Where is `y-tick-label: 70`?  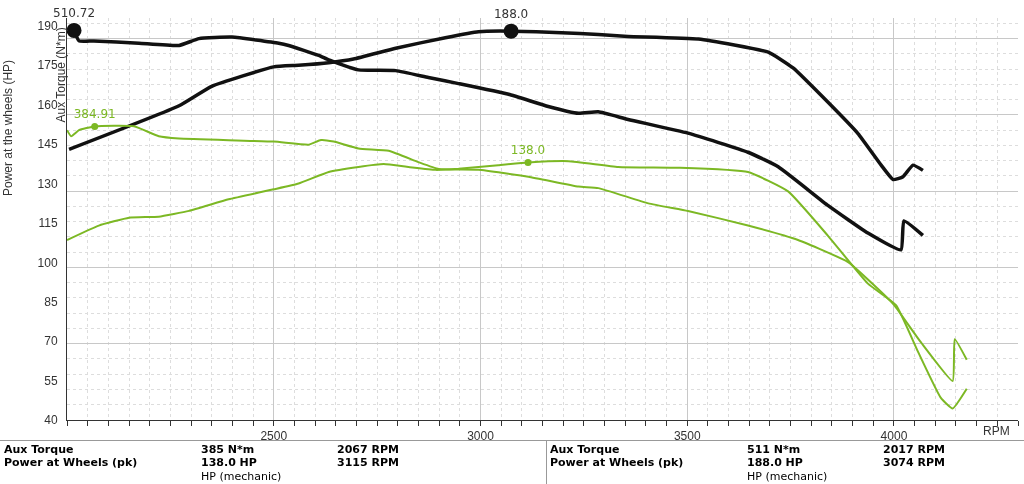
y-tick-label: 70 is located at coordinates (51, 341).